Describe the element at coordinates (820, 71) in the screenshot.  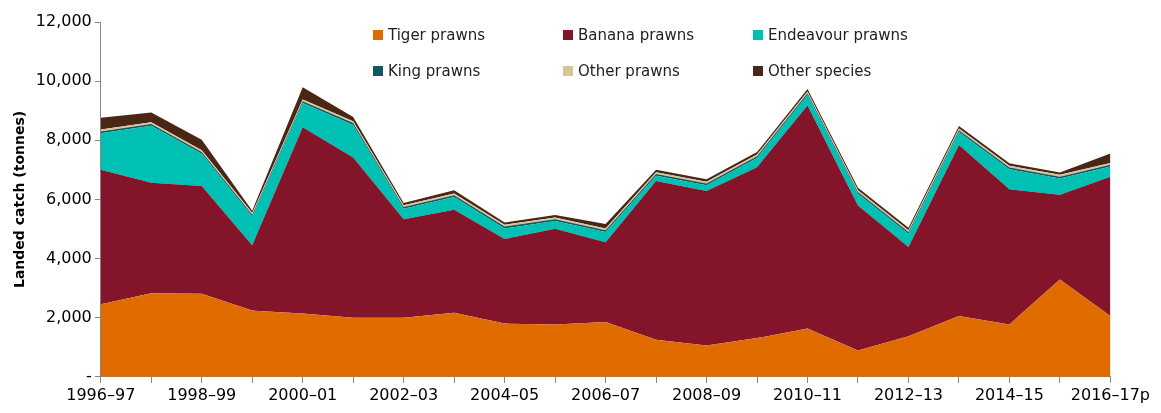
I see `legend-label: Other species` at that location.